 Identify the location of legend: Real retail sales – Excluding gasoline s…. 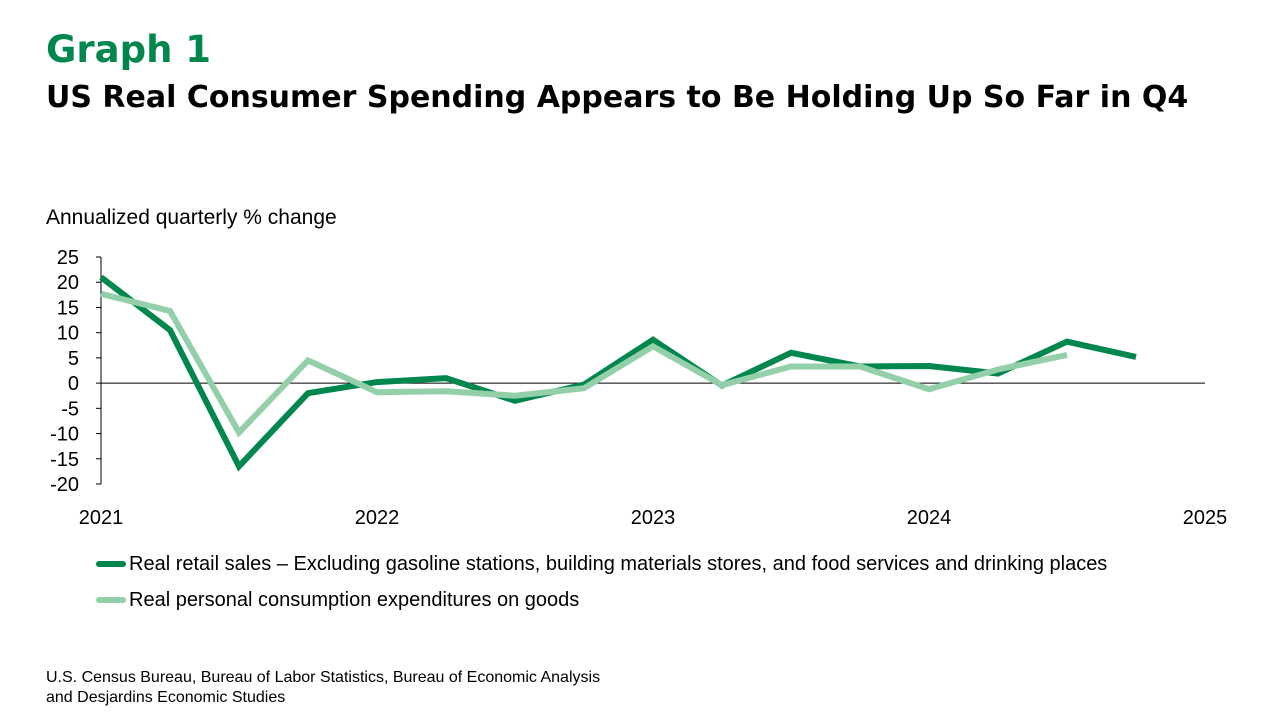
(601, 582).